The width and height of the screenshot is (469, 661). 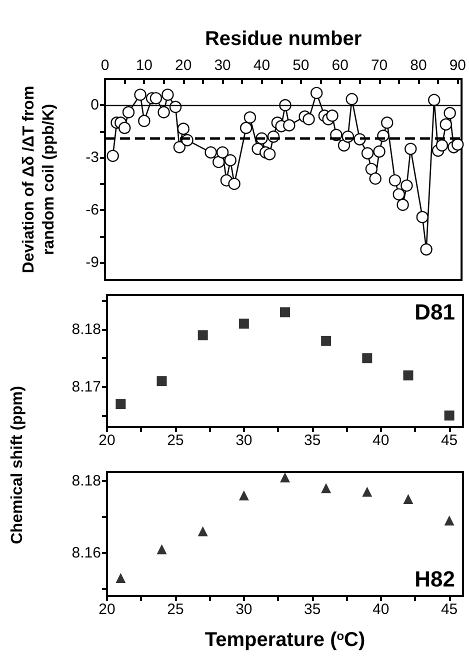 What do you see at coordinates (92, 210) in the screenshot?
I see `y-tick-label: -6` at bounding box center [92, 210].